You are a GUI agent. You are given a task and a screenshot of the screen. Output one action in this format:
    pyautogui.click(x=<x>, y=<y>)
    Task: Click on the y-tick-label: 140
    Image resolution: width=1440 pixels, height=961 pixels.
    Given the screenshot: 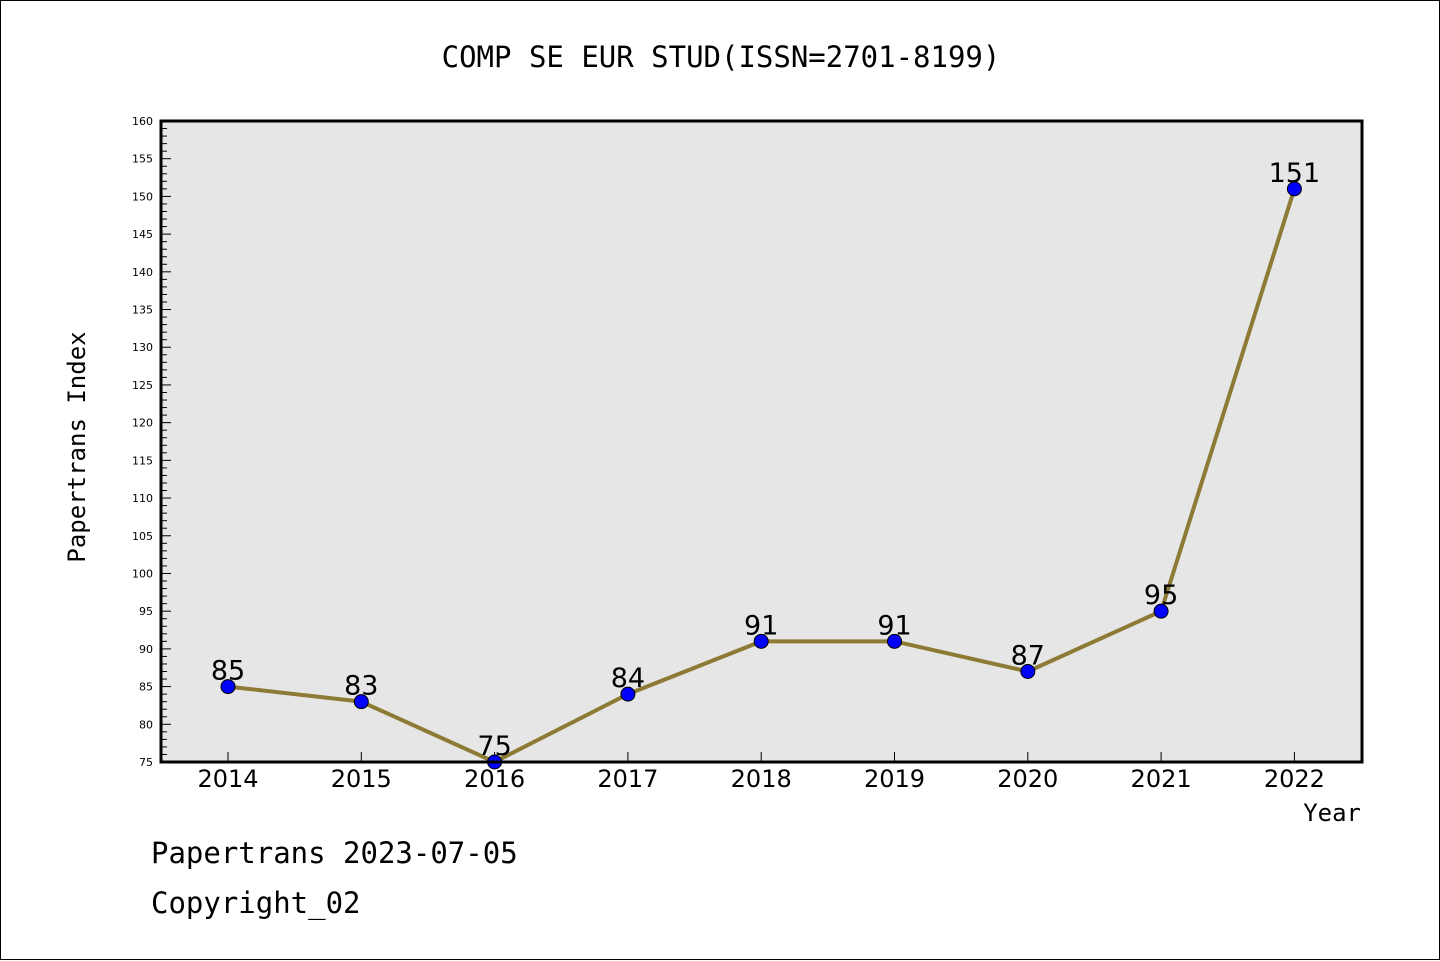 What is the action you would take?
    pyautogui.click(x=142, y=272)
    